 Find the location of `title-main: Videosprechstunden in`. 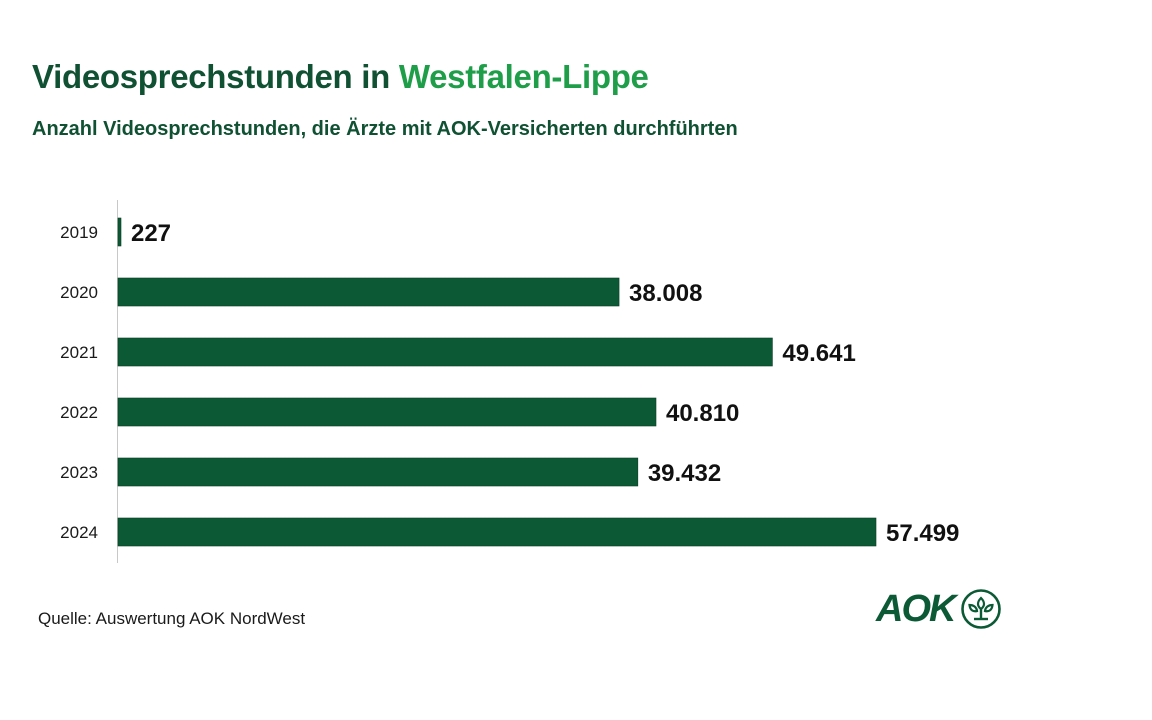

title-main: Videosprechstunden in is located at coordinates (215, 76).